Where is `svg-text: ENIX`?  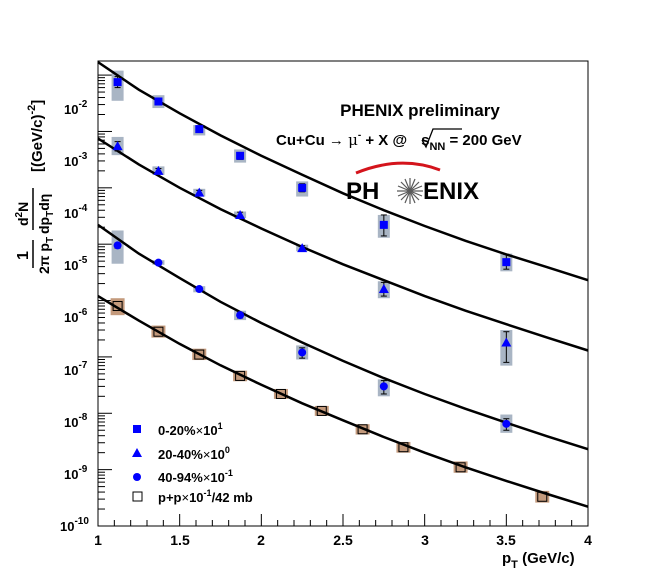 svg-text: ENIX is located at coordinates (451, 191).